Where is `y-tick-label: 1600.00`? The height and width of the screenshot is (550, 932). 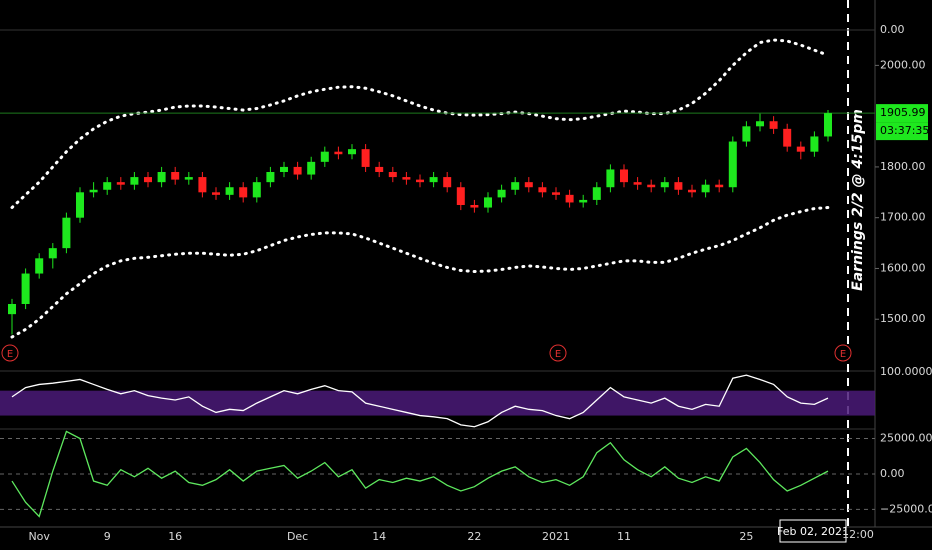
y-tick-label: 1600.00 is located at coordinates (903, 267).